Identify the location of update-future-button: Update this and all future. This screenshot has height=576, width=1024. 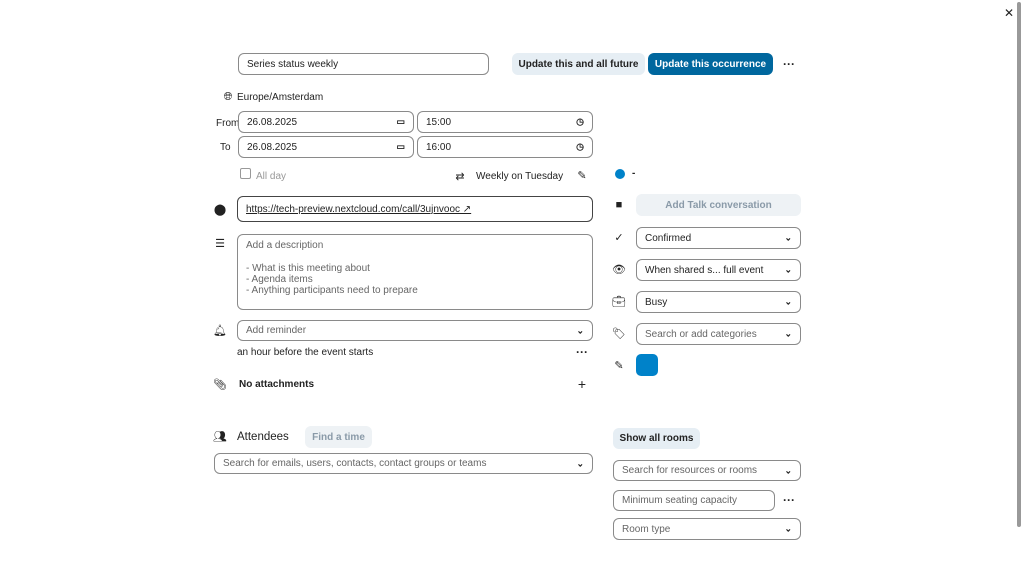
(578, 64).